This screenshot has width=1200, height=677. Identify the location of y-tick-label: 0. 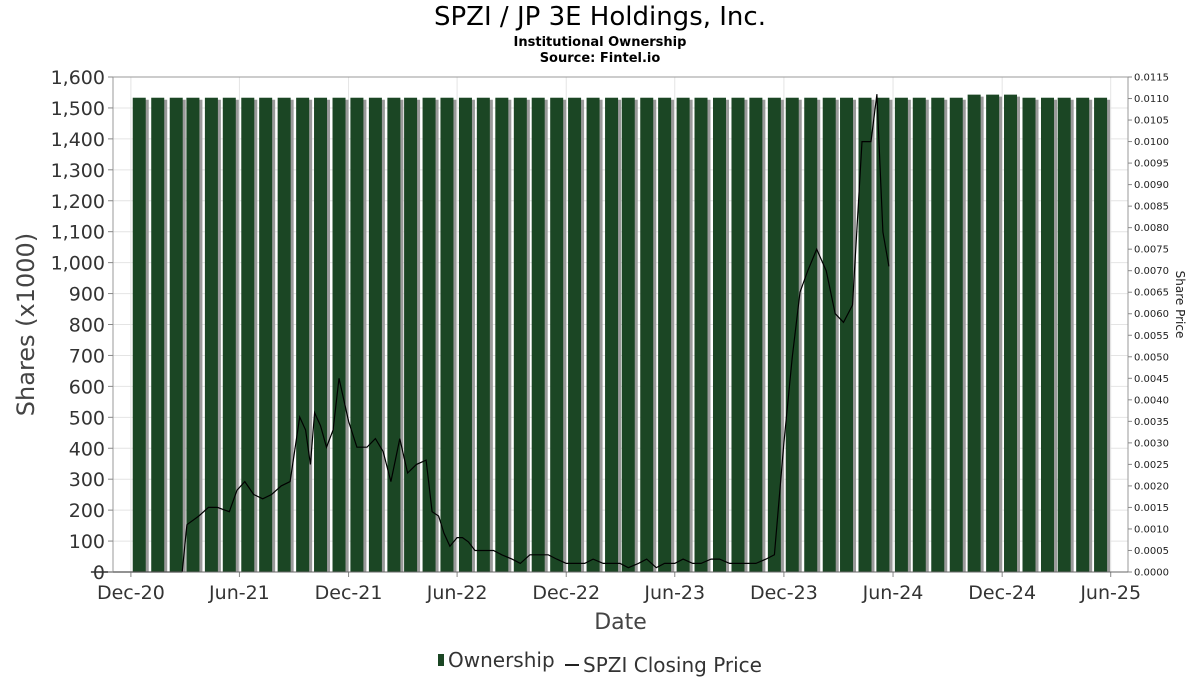
(99, 573).